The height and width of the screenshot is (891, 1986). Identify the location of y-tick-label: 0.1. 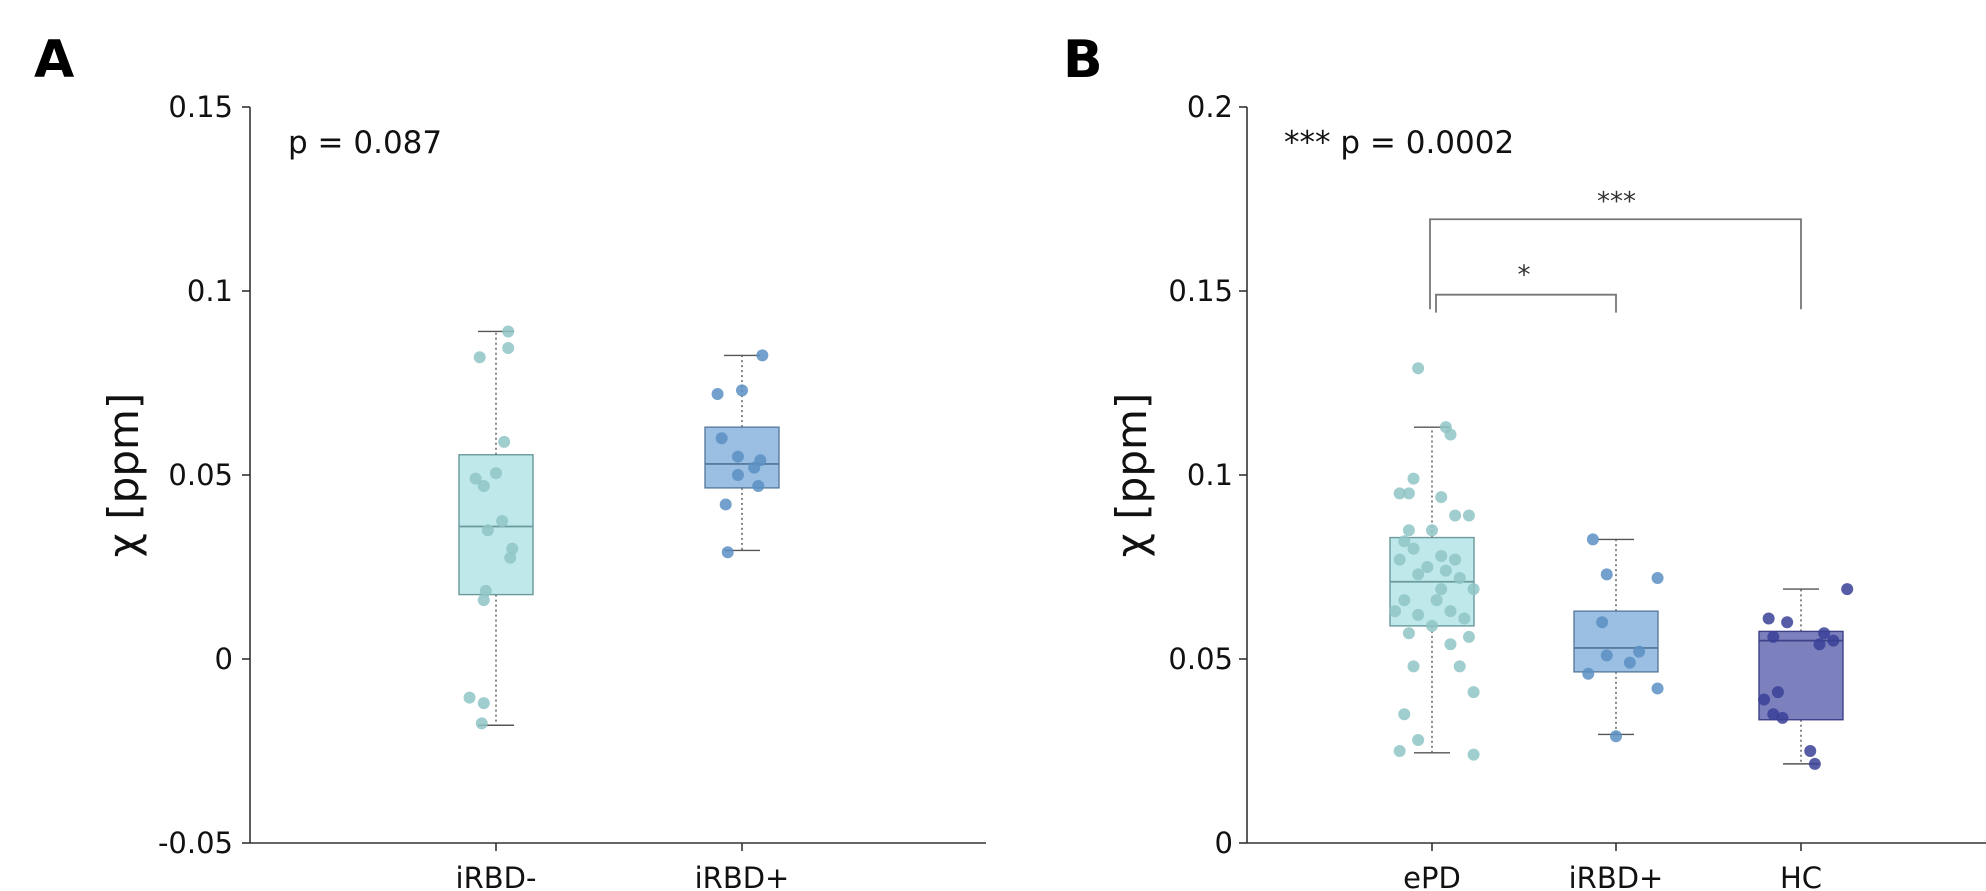
(1210, 475).